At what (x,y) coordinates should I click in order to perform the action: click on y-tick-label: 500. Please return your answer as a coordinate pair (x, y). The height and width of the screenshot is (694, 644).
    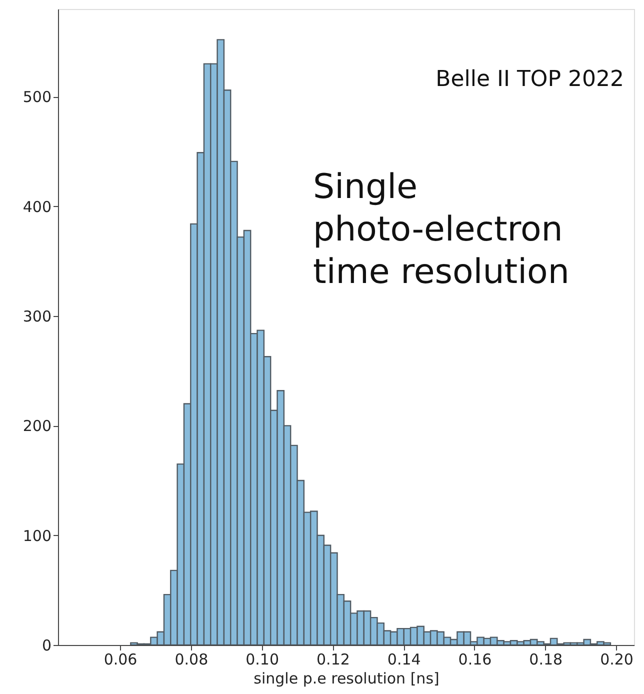
    Looking at the image, I should click on (37, 97).